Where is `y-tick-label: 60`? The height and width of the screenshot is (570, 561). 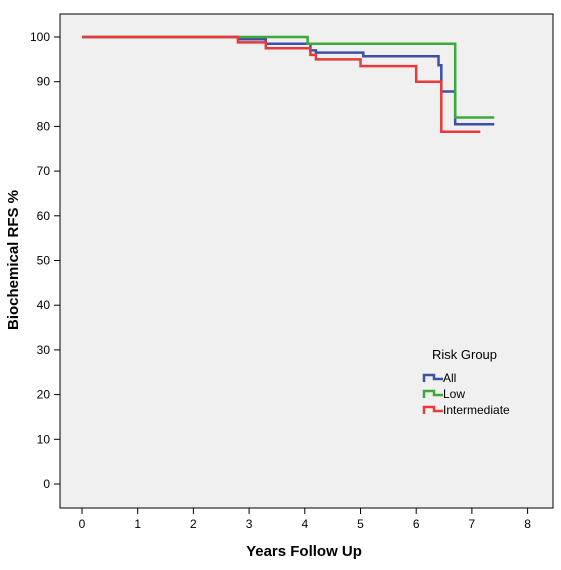 y-tick-label: 60 is located at coordinates (44, 216).